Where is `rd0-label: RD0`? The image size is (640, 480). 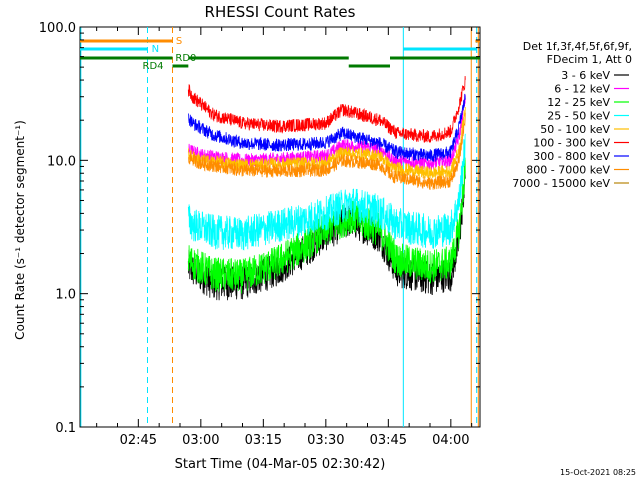
rd0-label: RD0 is located at coordinates (185, 58).